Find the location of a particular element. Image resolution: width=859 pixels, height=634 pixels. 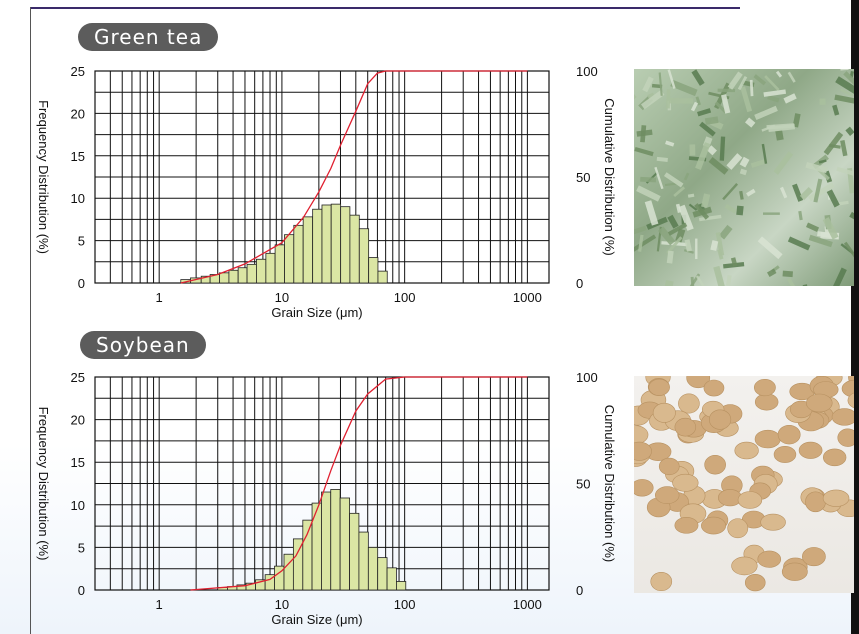

green-tea-texture is located at coordinates (744, 177).